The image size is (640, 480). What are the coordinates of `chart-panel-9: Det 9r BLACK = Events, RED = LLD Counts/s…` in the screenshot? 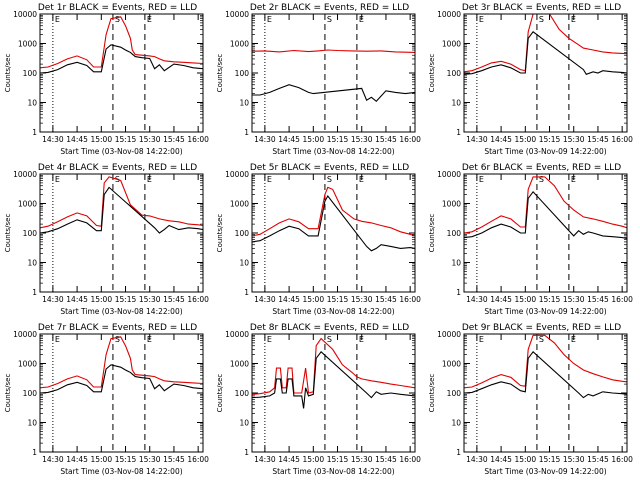 It's located at (530, 399).